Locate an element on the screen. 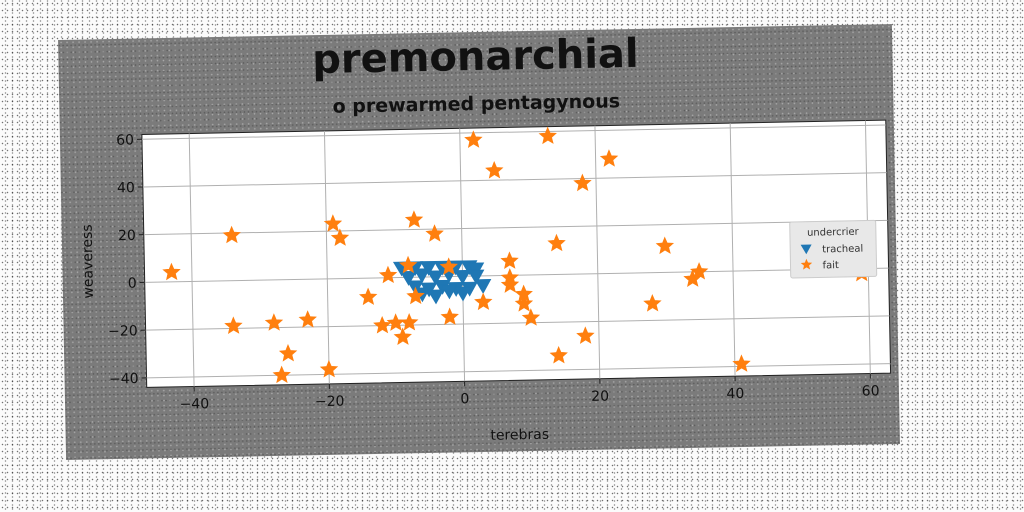  tracheal-legend-label: tracheal is located at coordinates (842, 250).